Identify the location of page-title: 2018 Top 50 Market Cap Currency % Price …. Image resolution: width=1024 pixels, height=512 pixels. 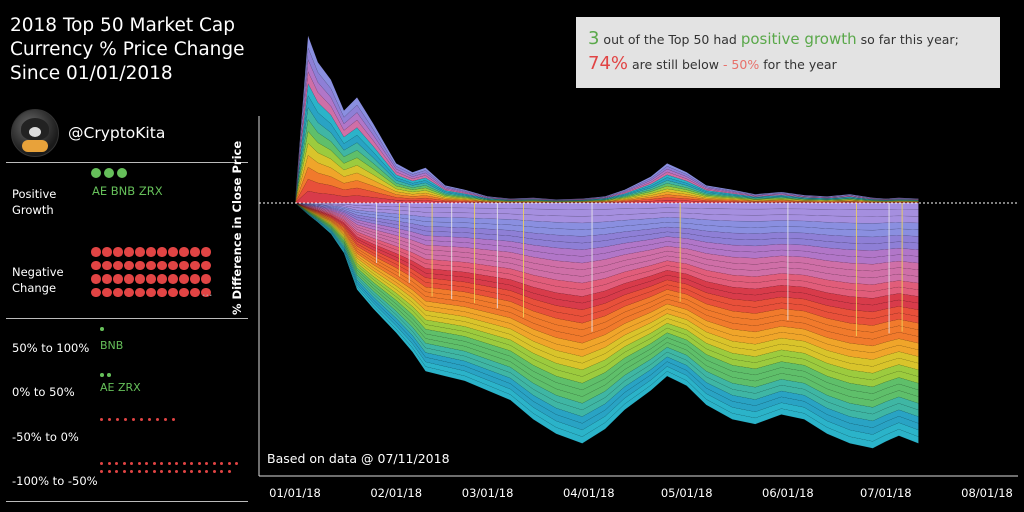
(130, 50).